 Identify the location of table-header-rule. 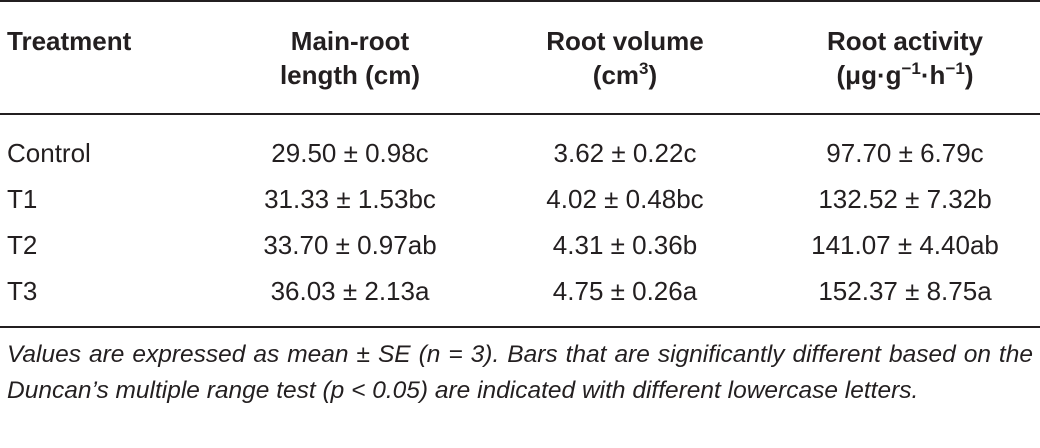
(520, 114).